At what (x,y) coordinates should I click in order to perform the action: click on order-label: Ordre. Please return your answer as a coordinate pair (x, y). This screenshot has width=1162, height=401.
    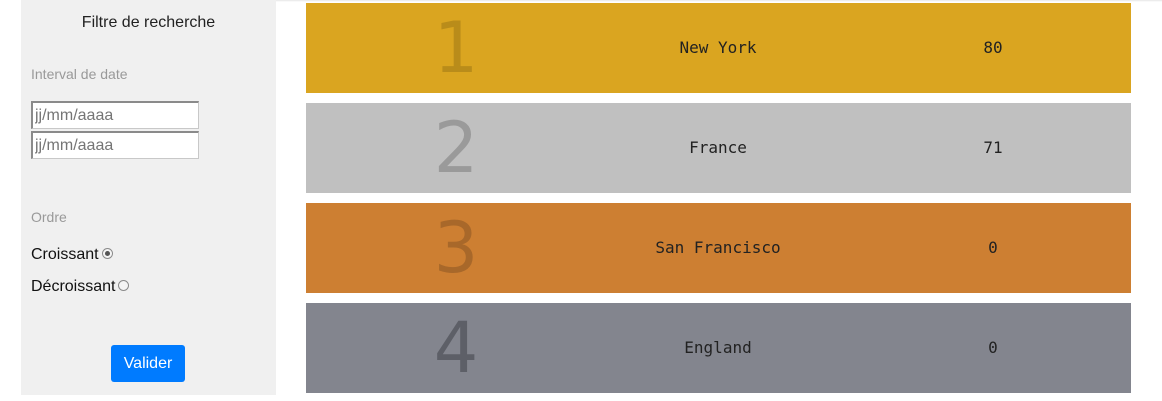
    Looking at the image, I should click on (49, 217).